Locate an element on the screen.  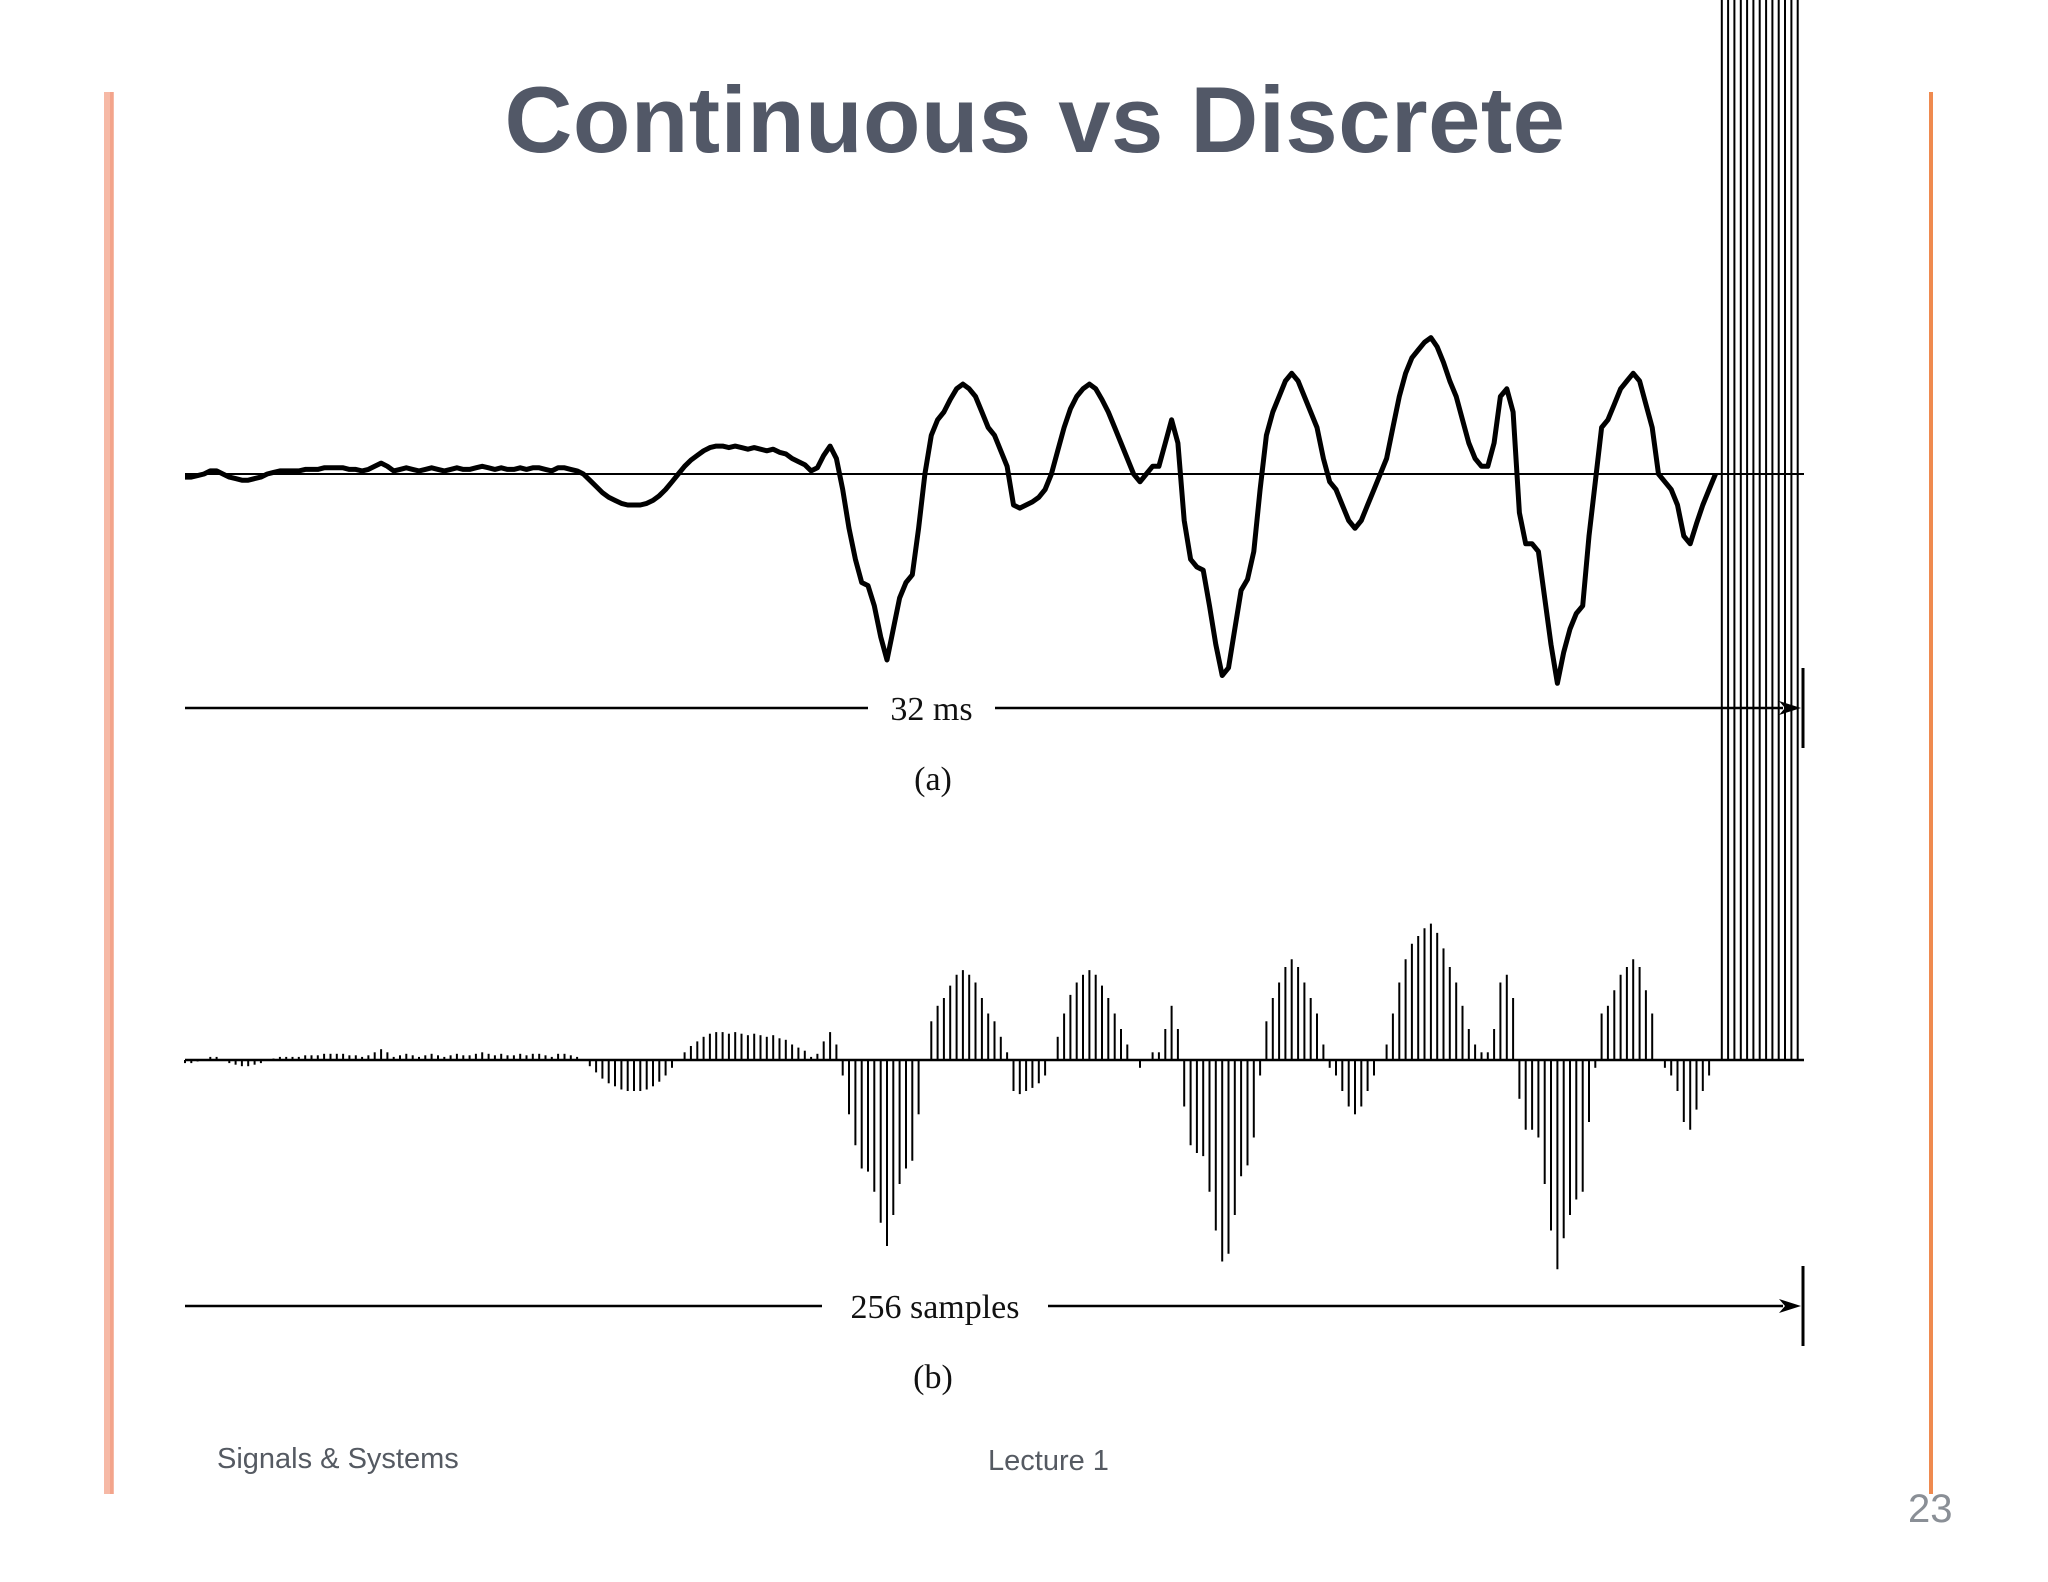
panel-b-span-arrowhead is located at coordinates (1790, 1306).